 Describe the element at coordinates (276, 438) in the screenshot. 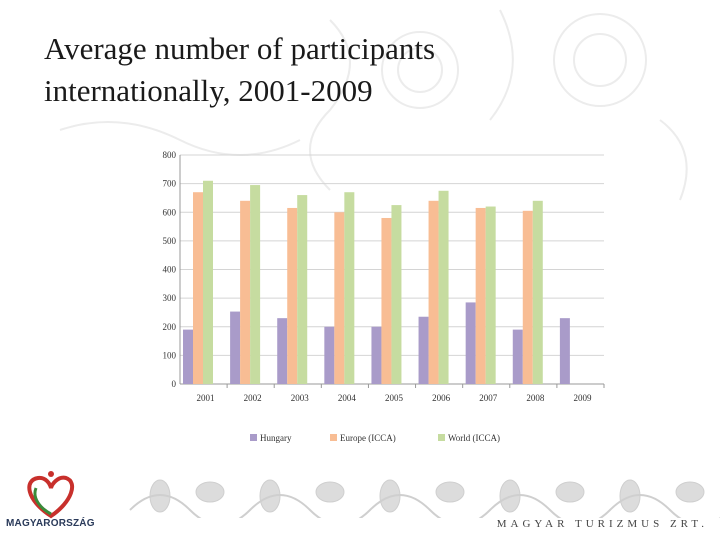

I see `legend-label: Hungary` at that location.